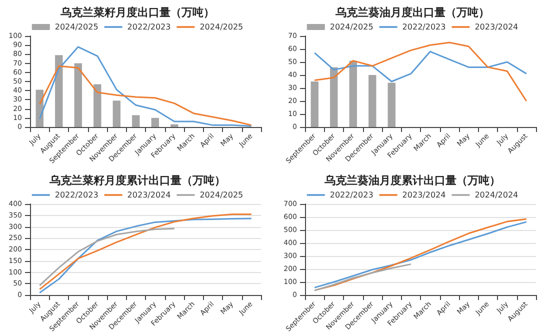 The image size is (550, 335). Describe the element at coordinates (137, 12) in the screenshot. I see `chart-title: 乌克兰菜籽月度出口量（万吨）` at that location.